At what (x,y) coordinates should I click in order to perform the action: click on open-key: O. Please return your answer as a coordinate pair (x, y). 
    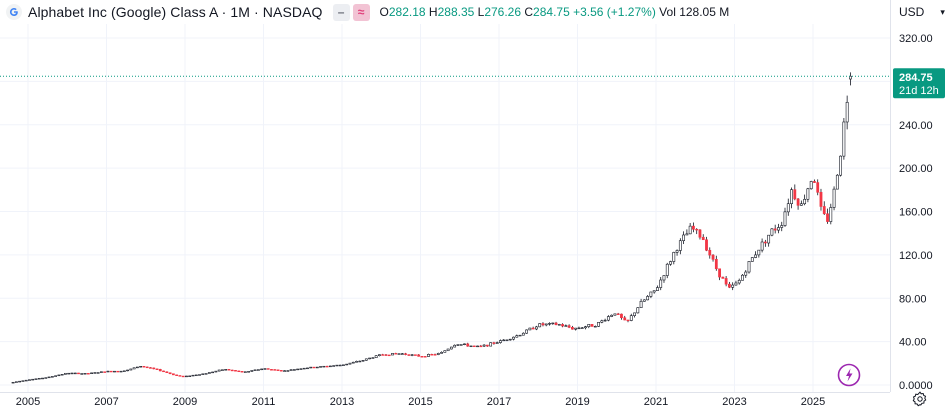
    Looking at the image, I should click on (384, 12).